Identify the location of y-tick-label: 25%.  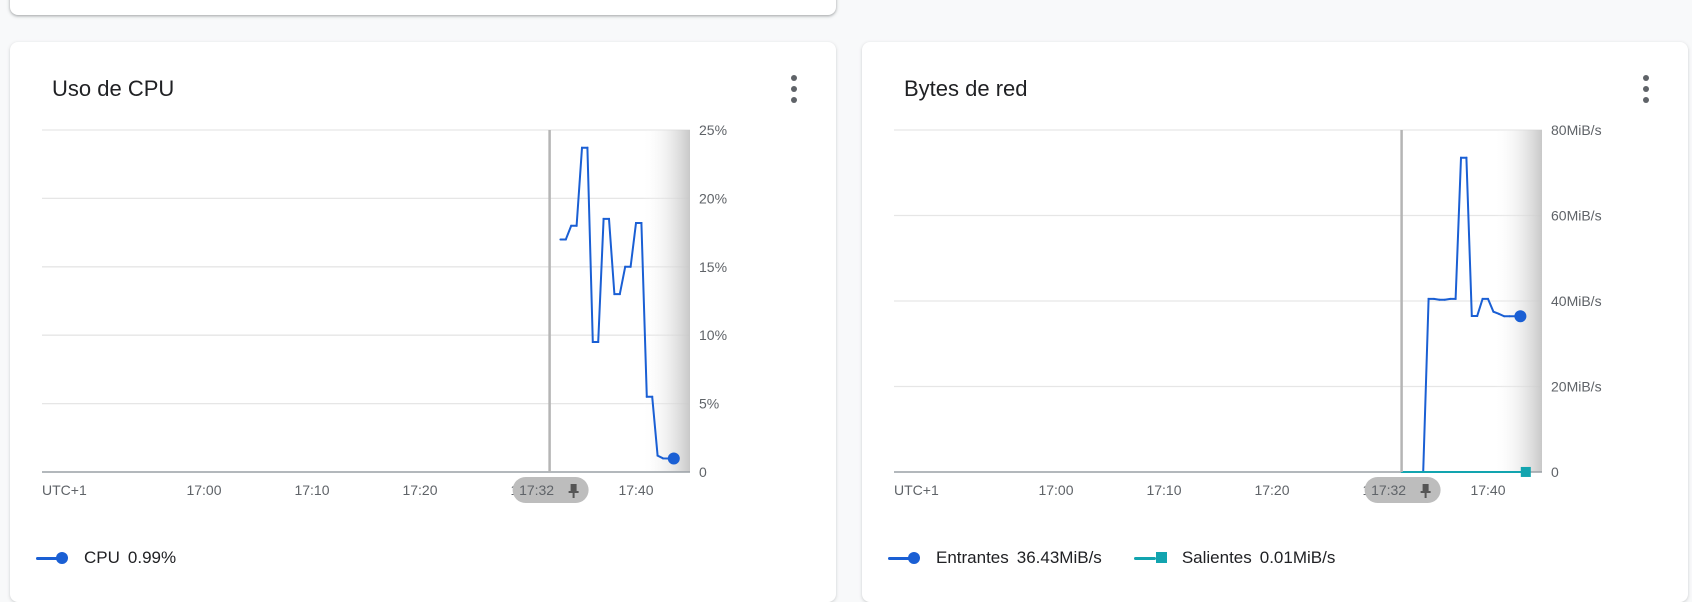
(713, 130).